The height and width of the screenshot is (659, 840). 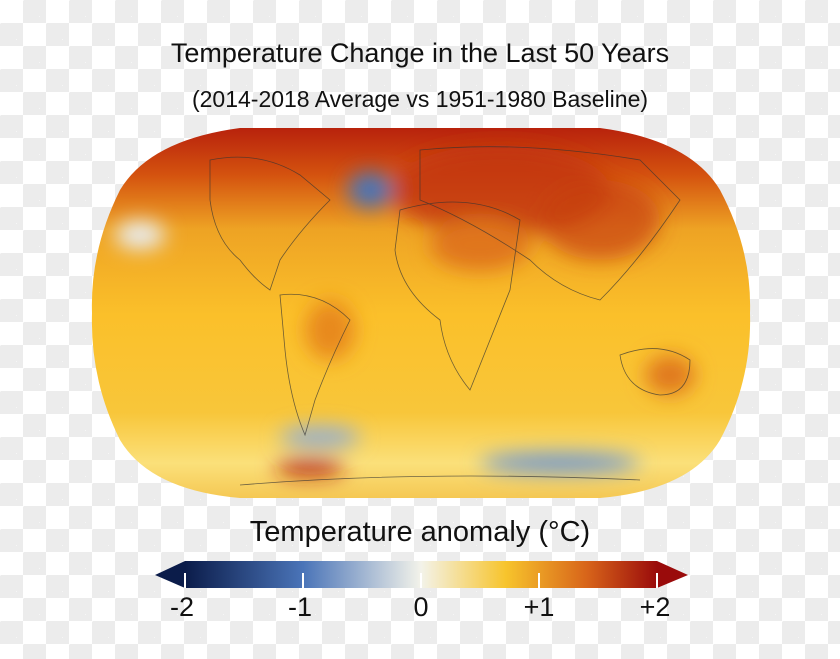 I want to click on colorbar-tick-label: -1, so click(x=299, y=607).